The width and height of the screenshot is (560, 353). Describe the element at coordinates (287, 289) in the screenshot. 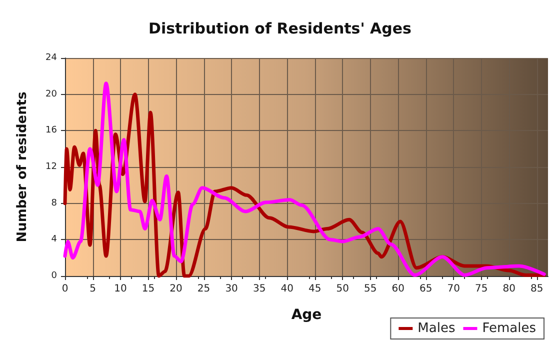

I see `x-tick-label: 40` at that location.